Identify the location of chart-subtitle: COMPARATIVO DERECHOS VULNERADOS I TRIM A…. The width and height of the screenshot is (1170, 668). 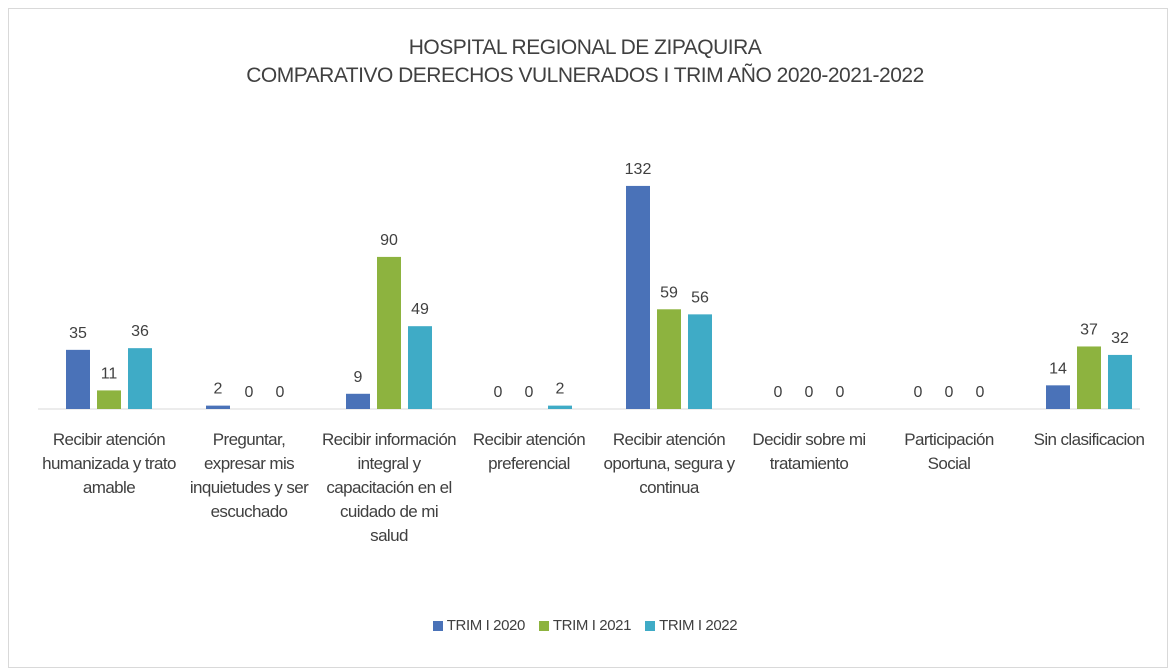
(585, 75).